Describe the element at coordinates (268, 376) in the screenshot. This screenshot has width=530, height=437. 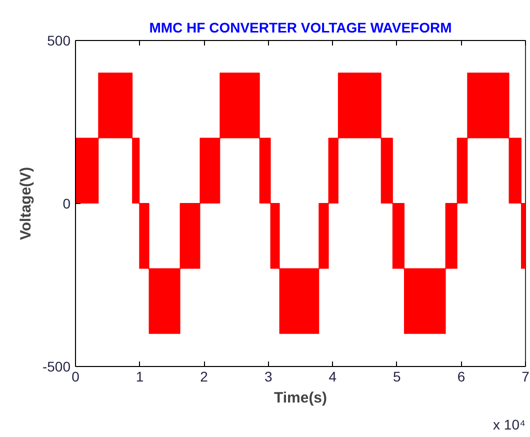
I see `x-tick-label: 3` at that location.